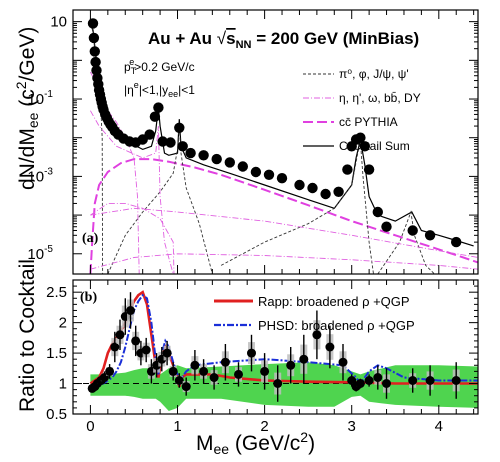 The width and height of the screenshot is (500, 462). I want to click on y-tick-label-a: 10⁻¹, so click(40, 98).